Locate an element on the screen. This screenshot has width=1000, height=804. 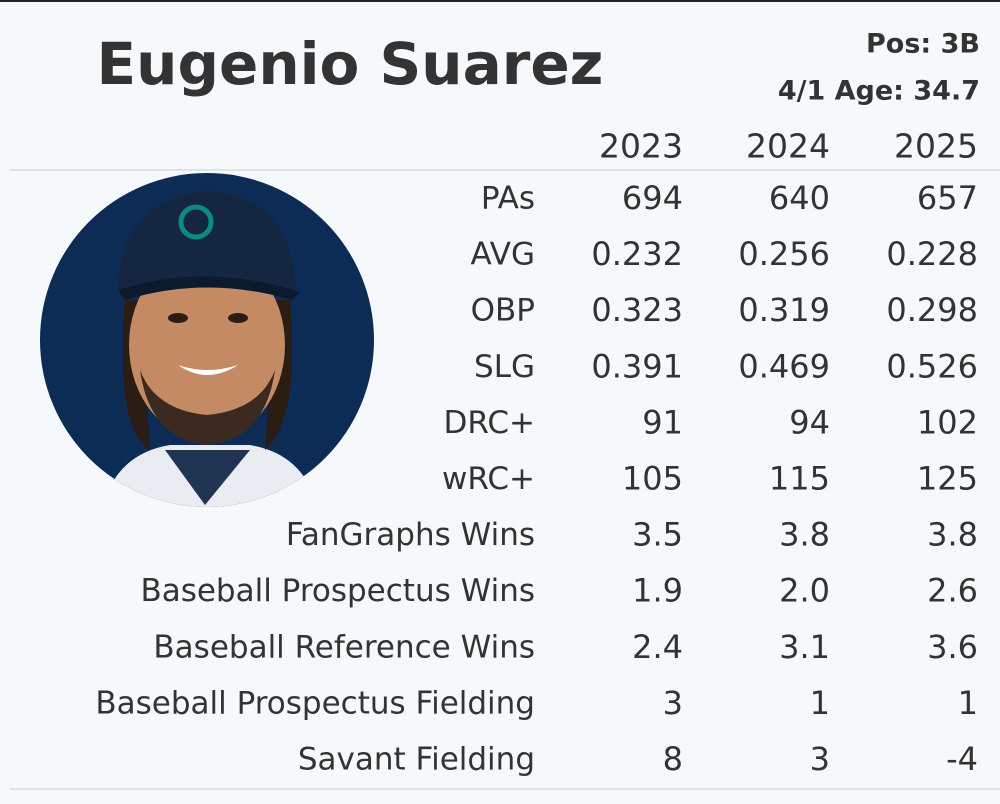
stat-value: 91 is located at coordinates (662, 422).